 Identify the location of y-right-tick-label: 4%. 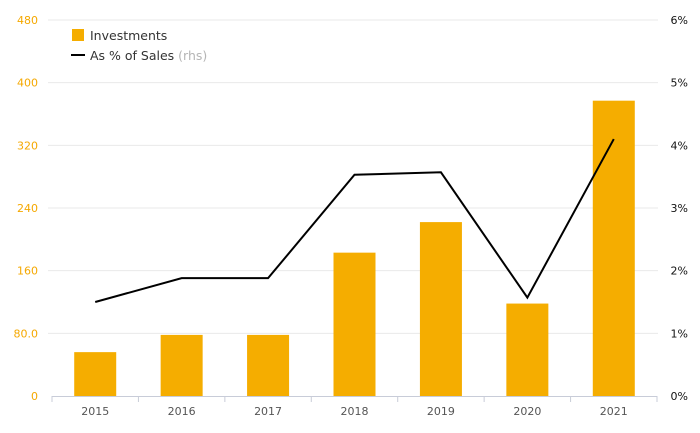
(679, 145).